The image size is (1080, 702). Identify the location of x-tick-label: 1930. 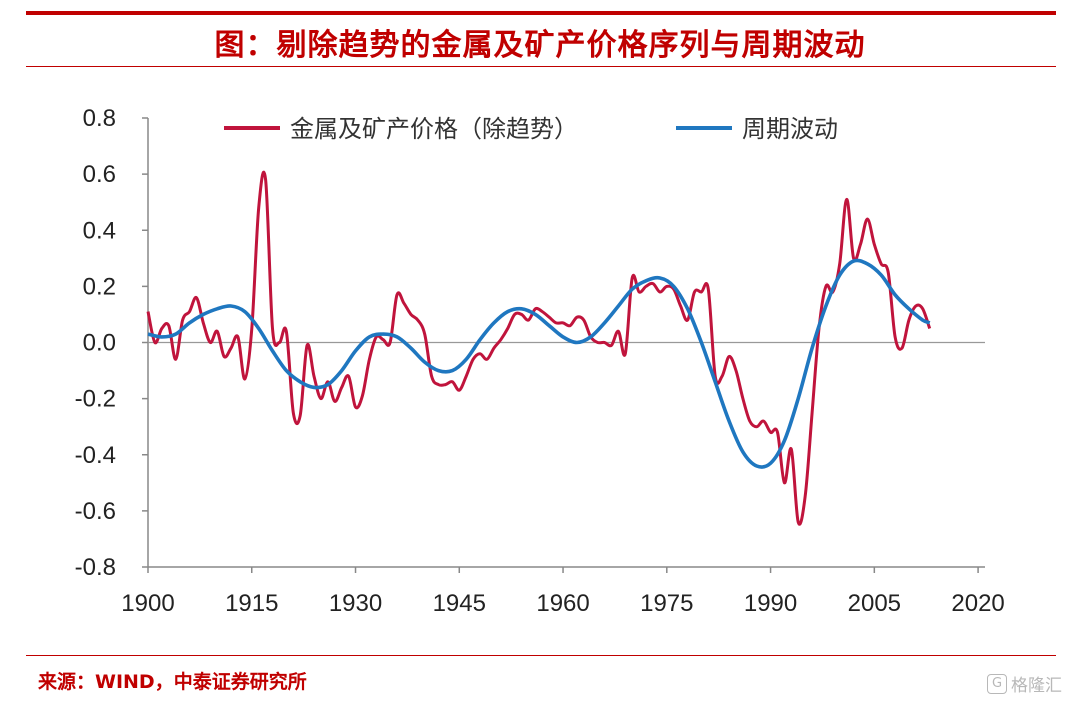
(355, 603).